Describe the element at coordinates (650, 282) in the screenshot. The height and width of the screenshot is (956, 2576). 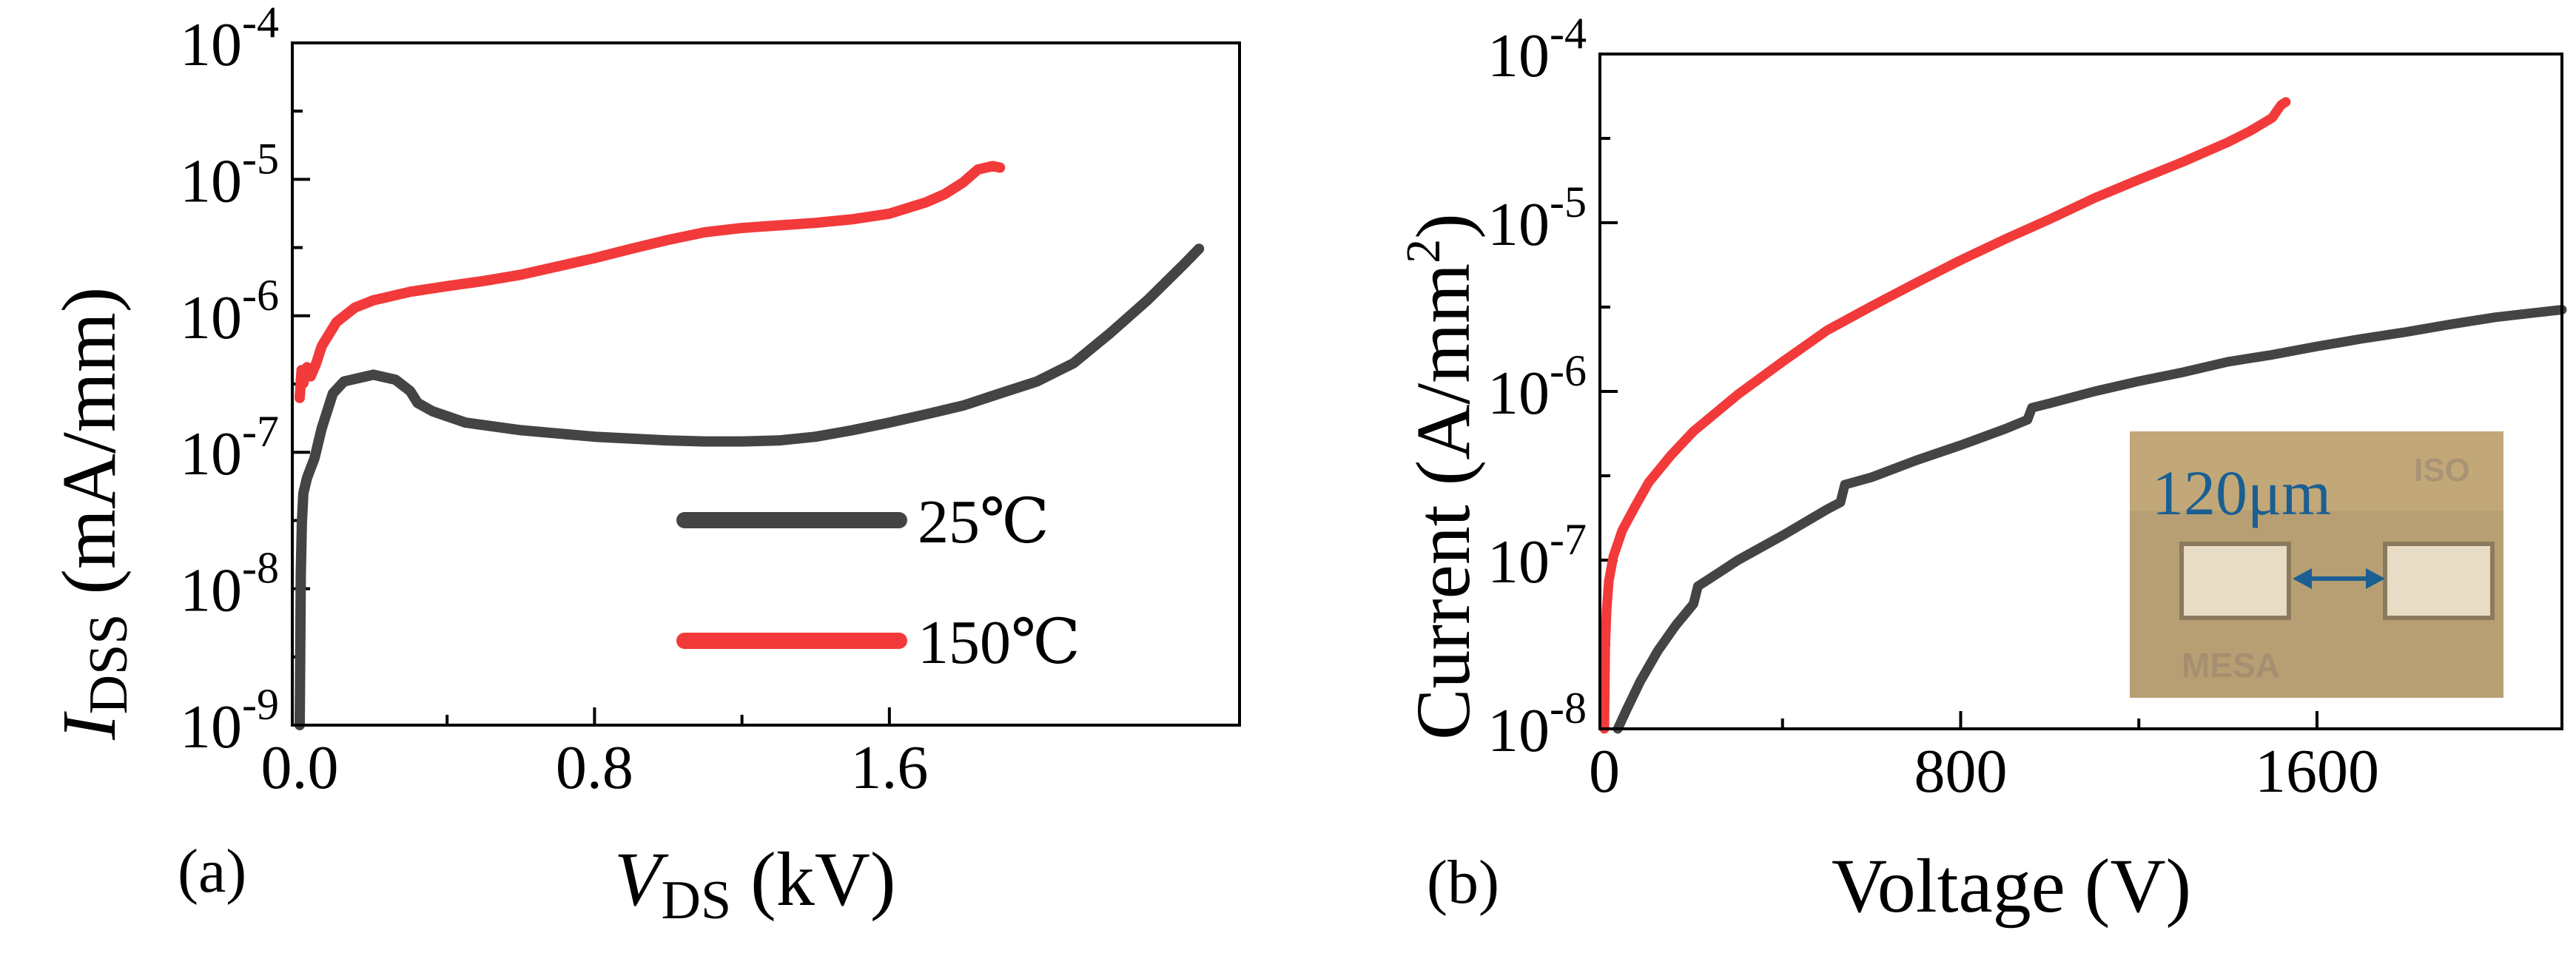
I see `series-line-red` at that location.